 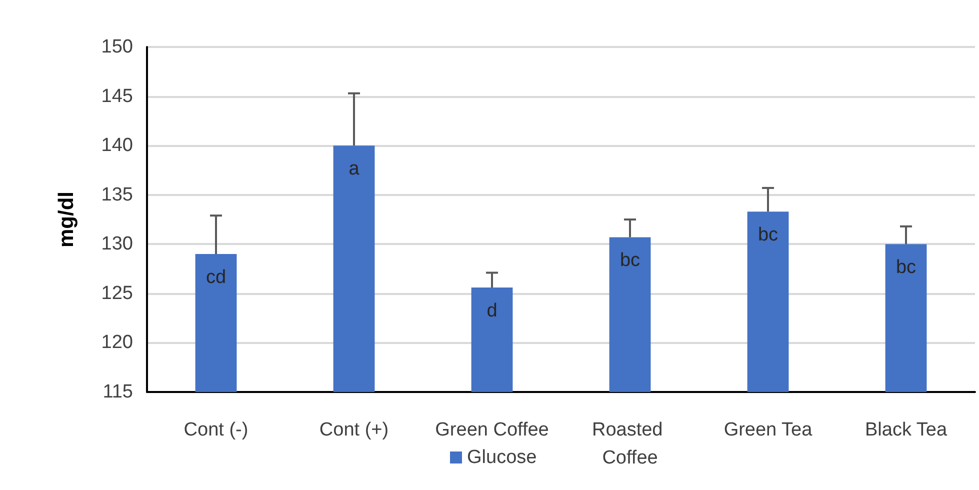 What do you see at coordinates (66, 220) in the screenshot?
I see `y-axis-title: mg/dl` at bounding box center [66, 220].